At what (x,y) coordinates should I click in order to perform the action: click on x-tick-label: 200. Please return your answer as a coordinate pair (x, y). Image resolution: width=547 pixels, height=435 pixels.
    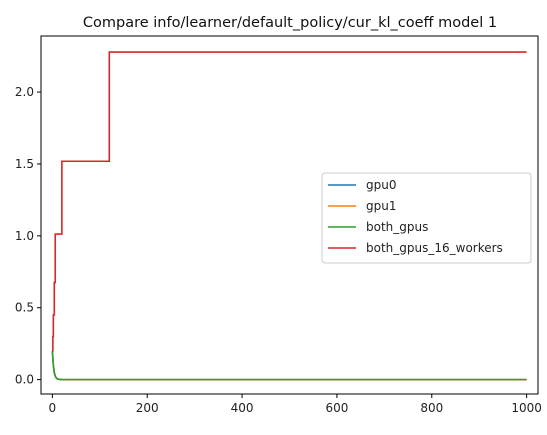
    Looking at the image, I should click on (147, 408).